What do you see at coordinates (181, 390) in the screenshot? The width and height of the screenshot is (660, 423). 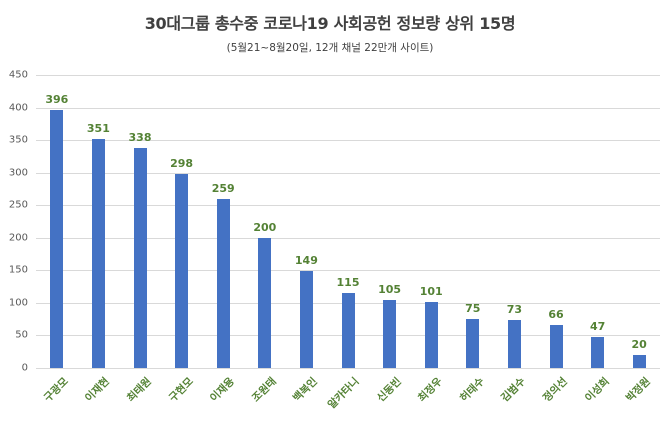 I see `x-axis-category-label: 구현모` at bounding box center [181, 390].